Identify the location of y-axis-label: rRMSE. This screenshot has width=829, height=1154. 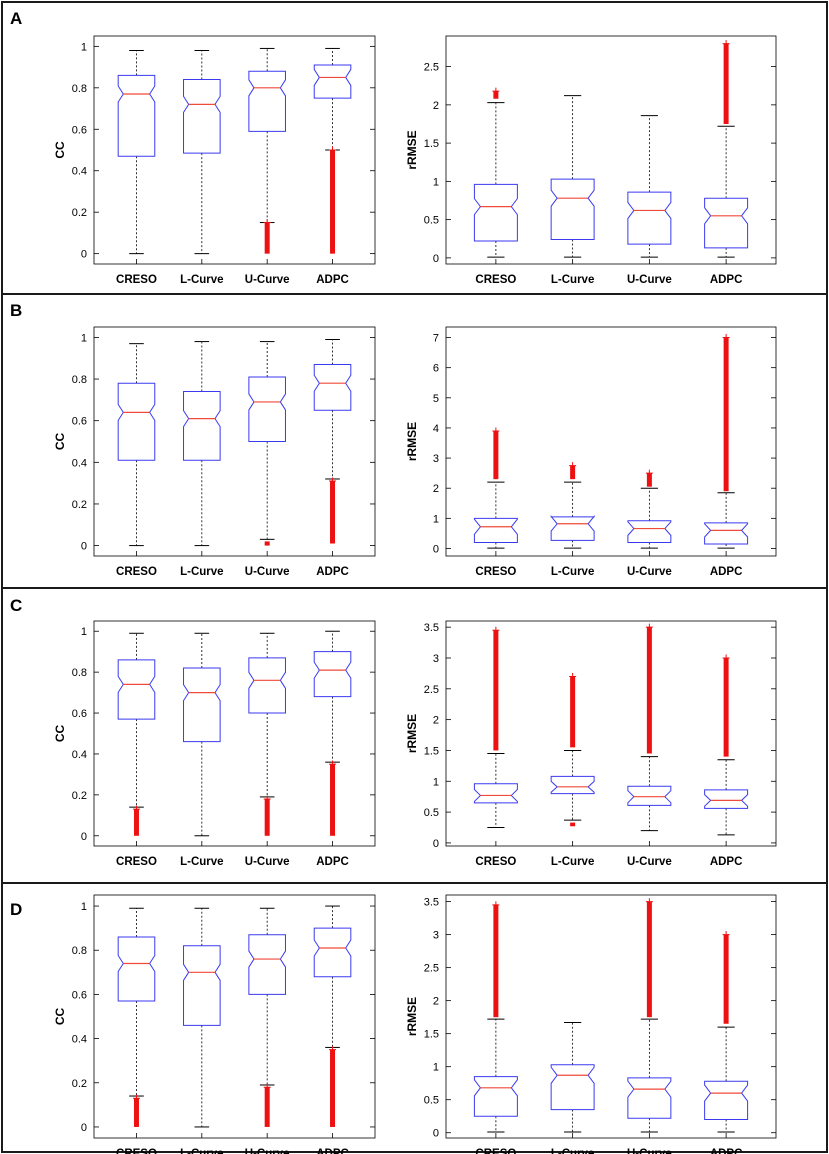
(412, 733).